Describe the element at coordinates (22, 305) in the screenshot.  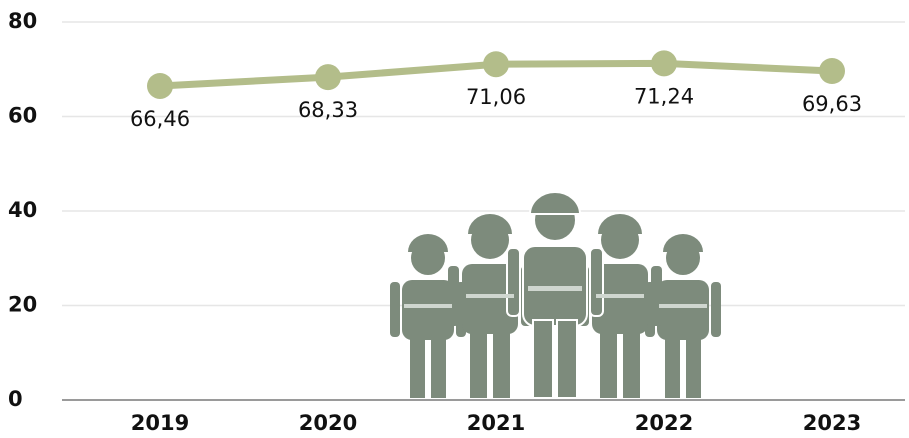
I see `y-tick-label: 20` at that location.